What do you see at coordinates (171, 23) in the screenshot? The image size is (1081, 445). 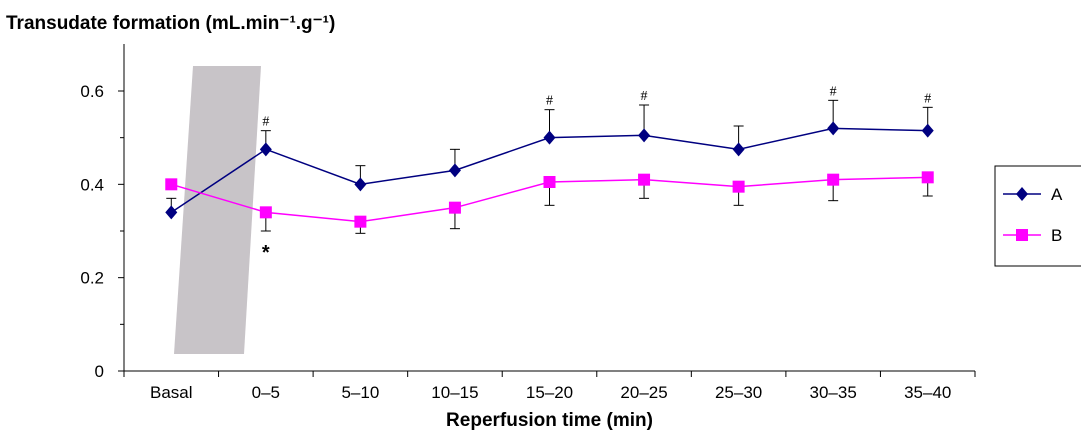 I see `y-axis-title: Transudate formation (mL.min⁻¹.g⁻¹)` at bounding box center [171, 23].